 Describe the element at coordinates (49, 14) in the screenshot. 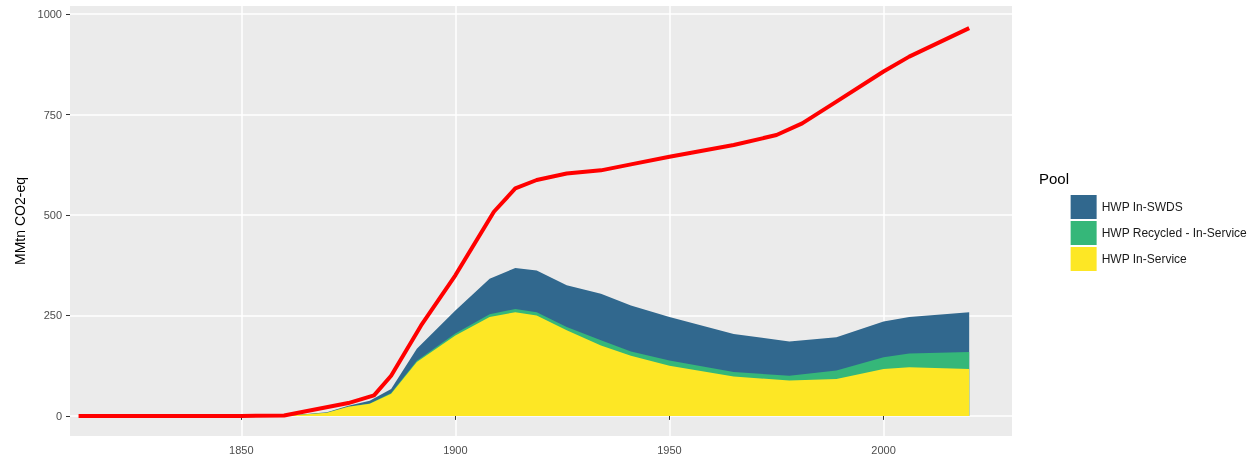

I see `y-tick-label: 1000` at that location.